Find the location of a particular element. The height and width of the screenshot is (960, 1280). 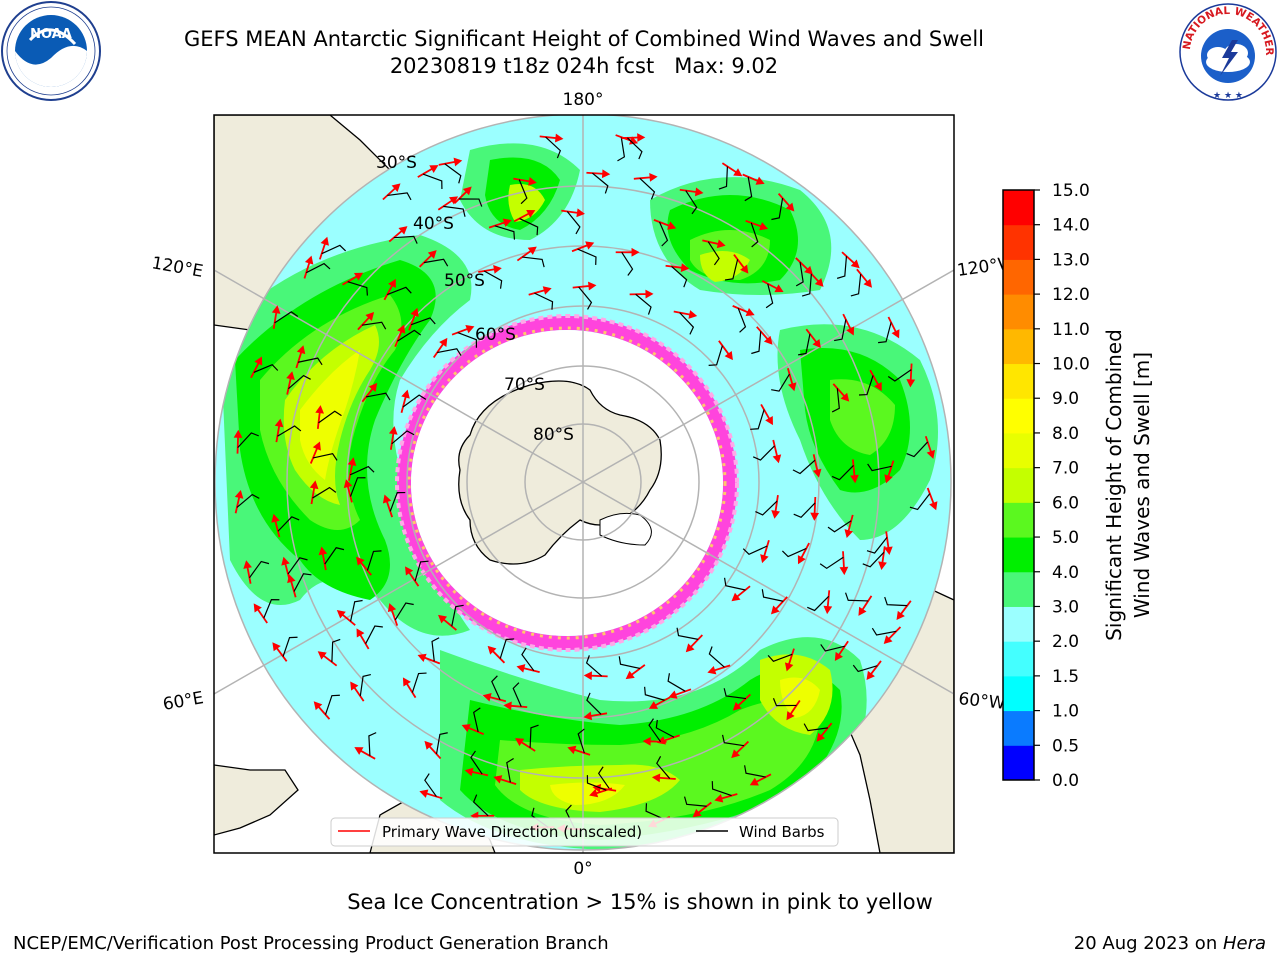

colorbar-tick-label: 0.0 is located at coordinates (1065, 781).